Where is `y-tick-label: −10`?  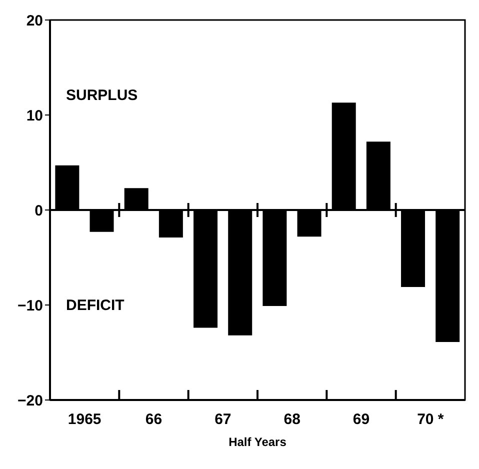 y-tick-label: −10 is located at coordinates (30, 305).